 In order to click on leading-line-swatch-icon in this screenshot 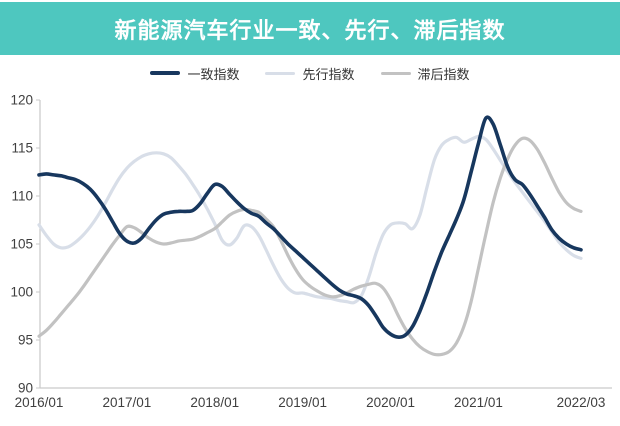, I will do `click(280, 73)`.